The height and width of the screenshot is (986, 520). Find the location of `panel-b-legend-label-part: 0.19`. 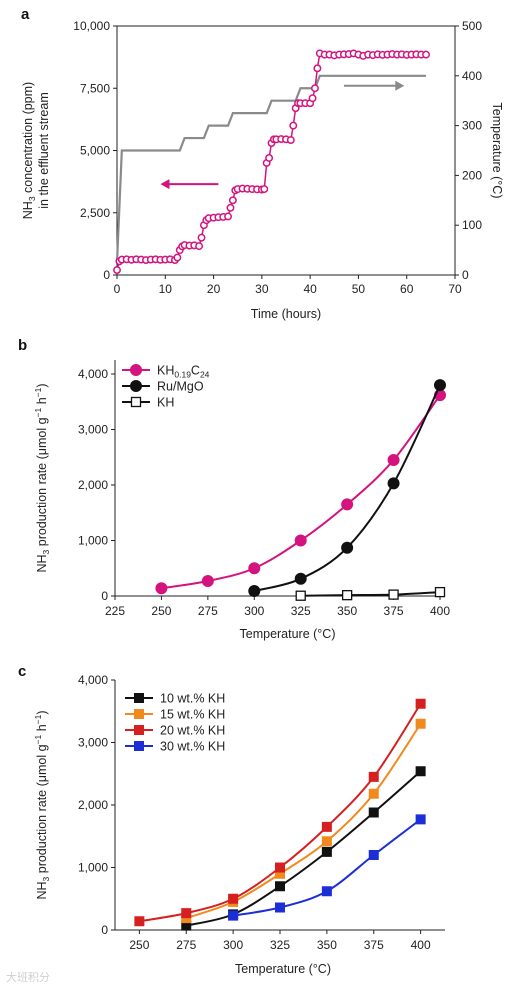

panel-b-legend-label-part: 0.19 is located at coordinates (182, 375).